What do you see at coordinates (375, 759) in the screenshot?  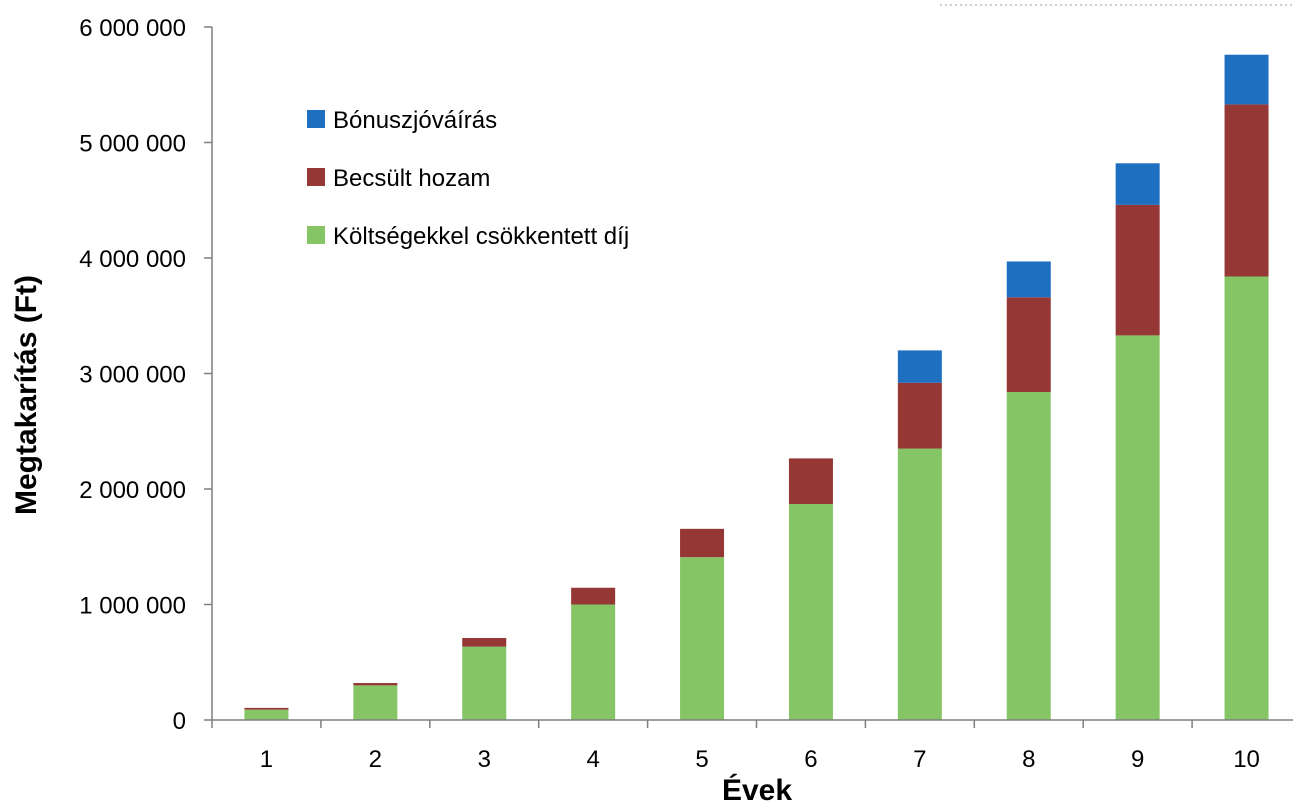 I see `x-tick-label: 2` at bounding box center [375, 759].